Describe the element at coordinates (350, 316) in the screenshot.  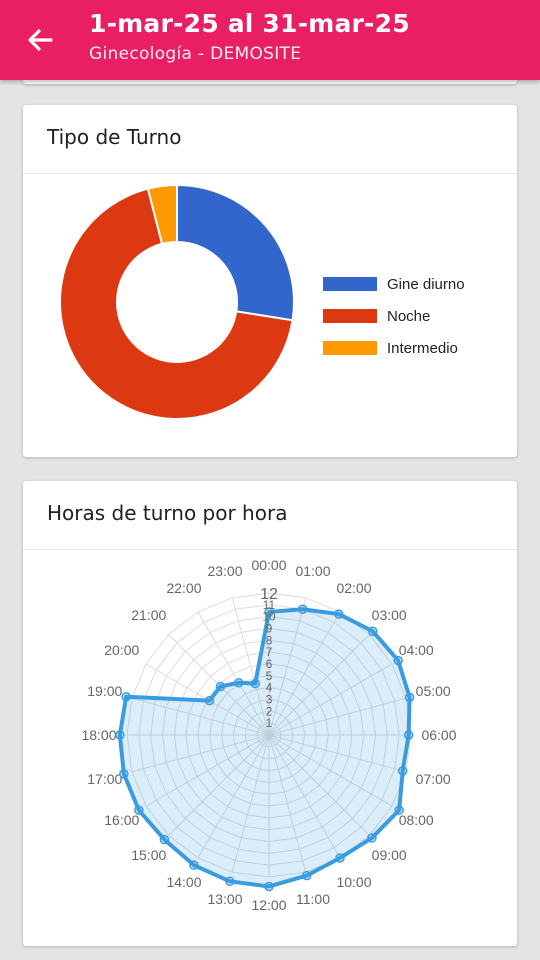
I see `legend-swatch-noche` at that location.